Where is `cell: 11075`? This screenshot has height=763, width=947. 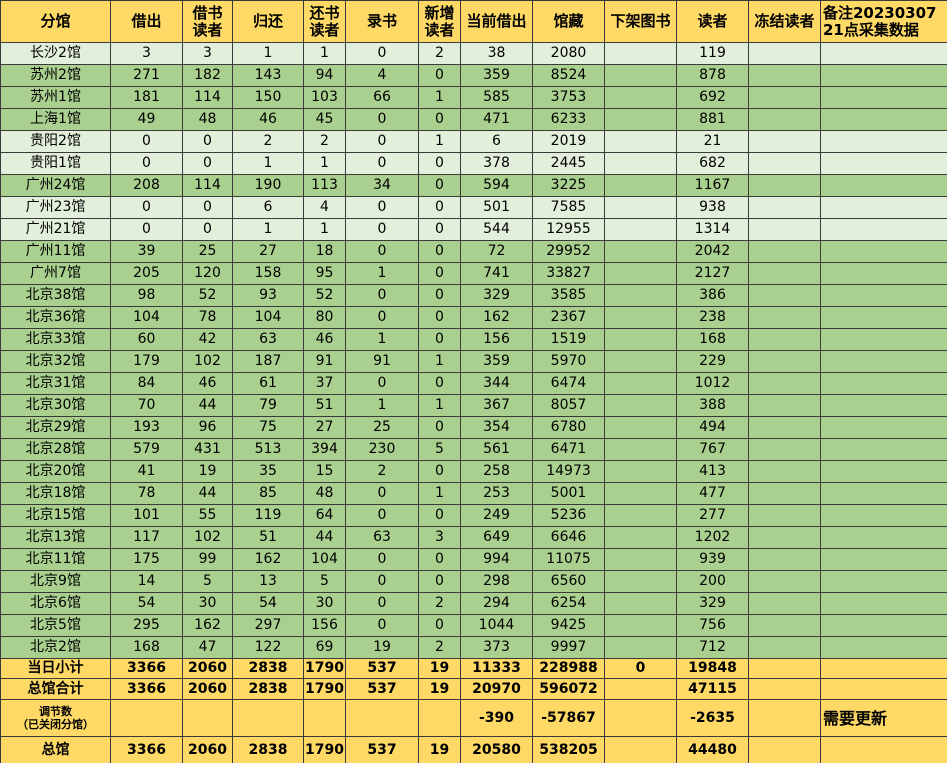 cell: 11075 is located at coordinates (568, 559).